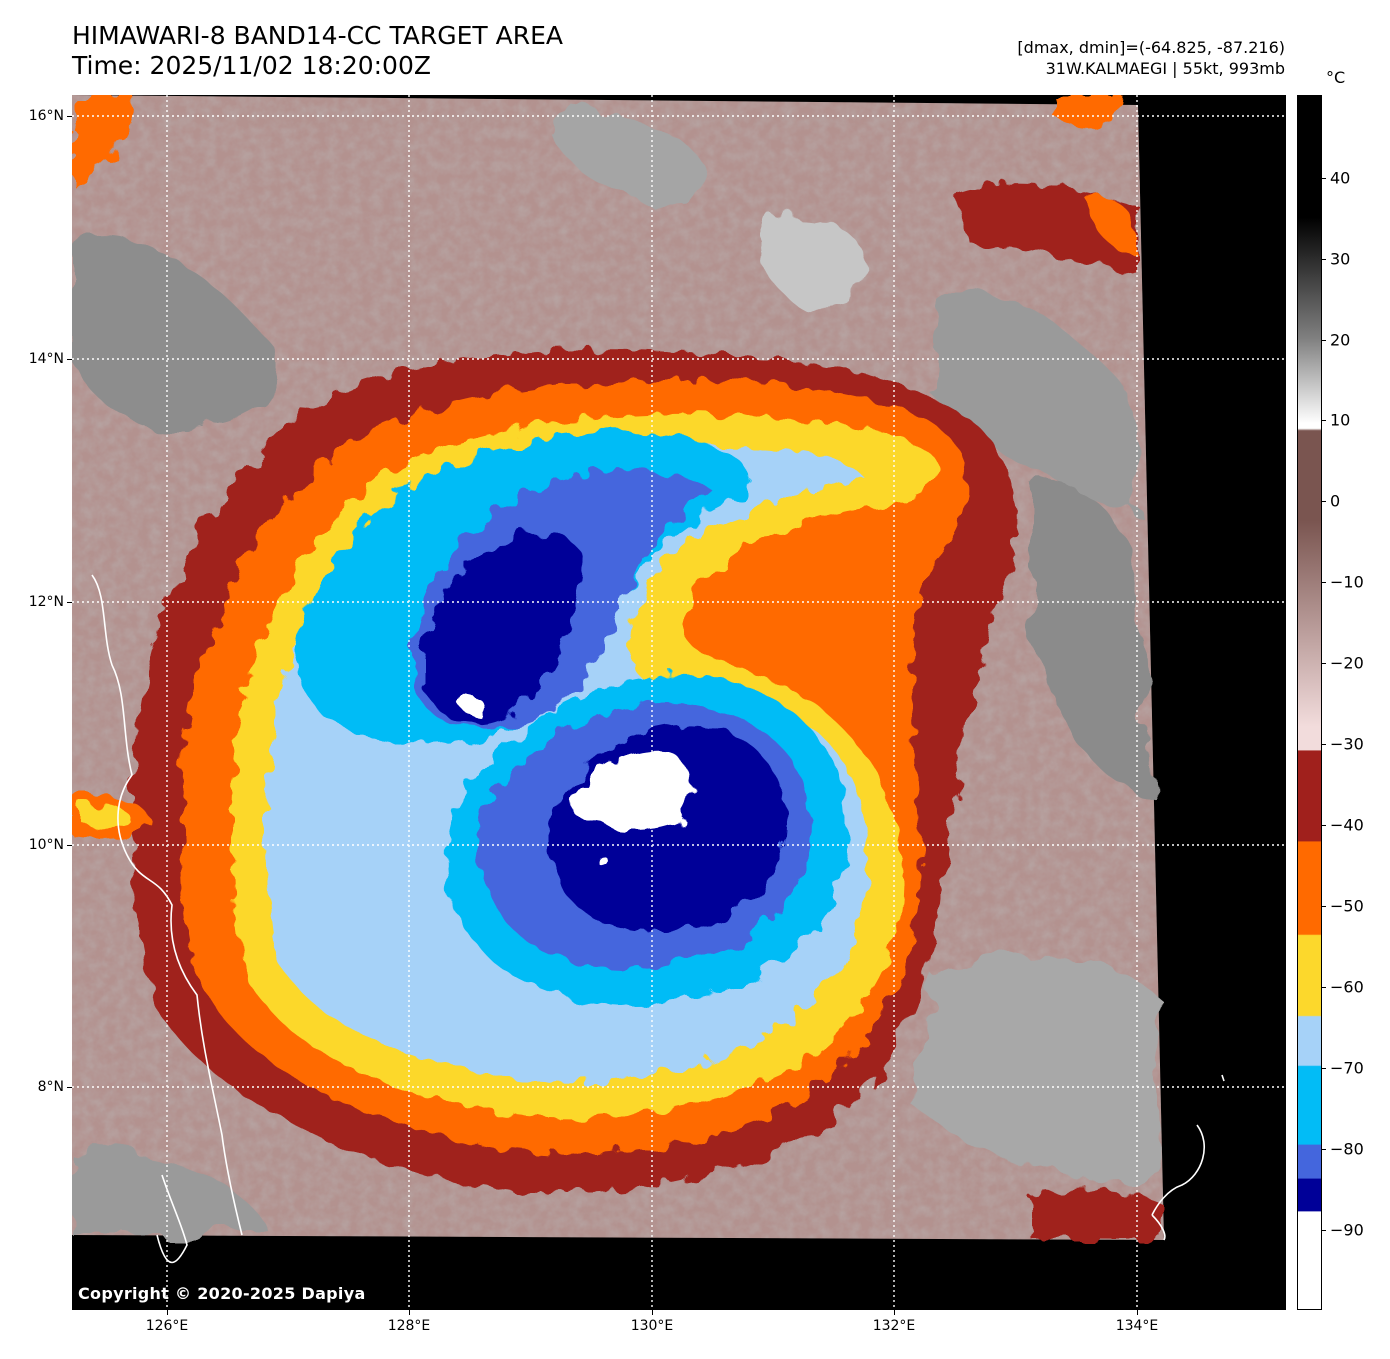  What do you see at coordinates (1340, 340) in the screenshot?
I see `colorbar-label: 20` at bounding box center [1340, 340].